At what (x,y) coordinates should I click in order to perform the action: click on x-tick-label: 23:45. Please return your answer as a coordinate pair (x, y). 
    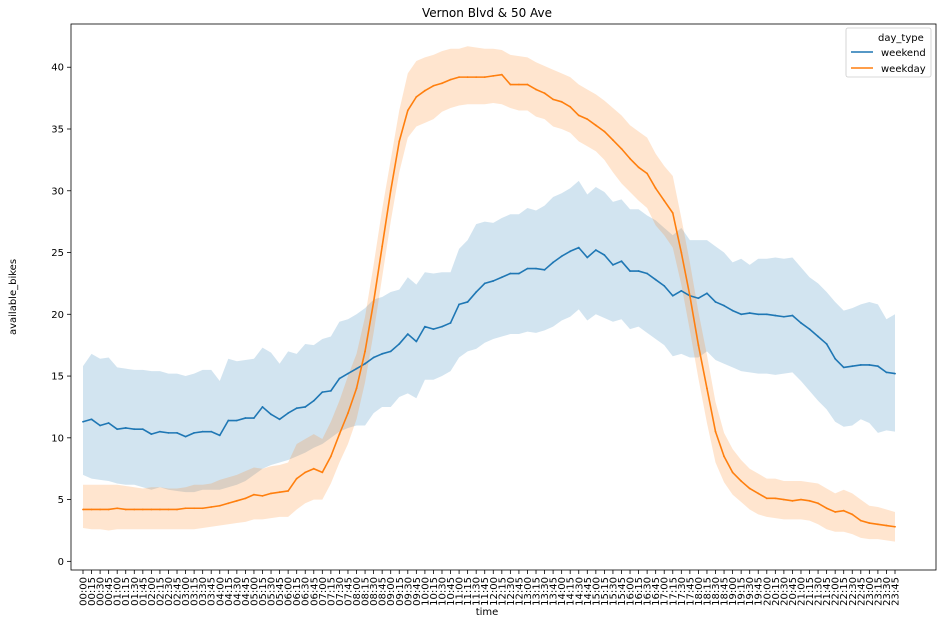
    Looking at the image, I should click on (896, 591).